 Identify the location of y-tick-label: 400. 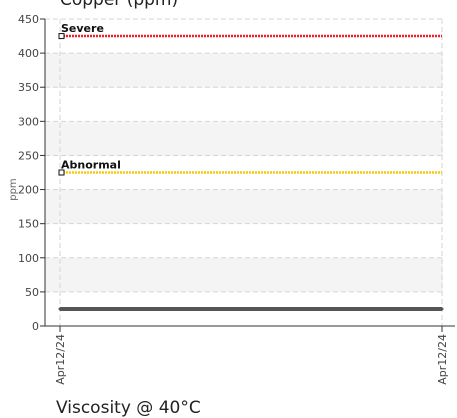
(28, 53).